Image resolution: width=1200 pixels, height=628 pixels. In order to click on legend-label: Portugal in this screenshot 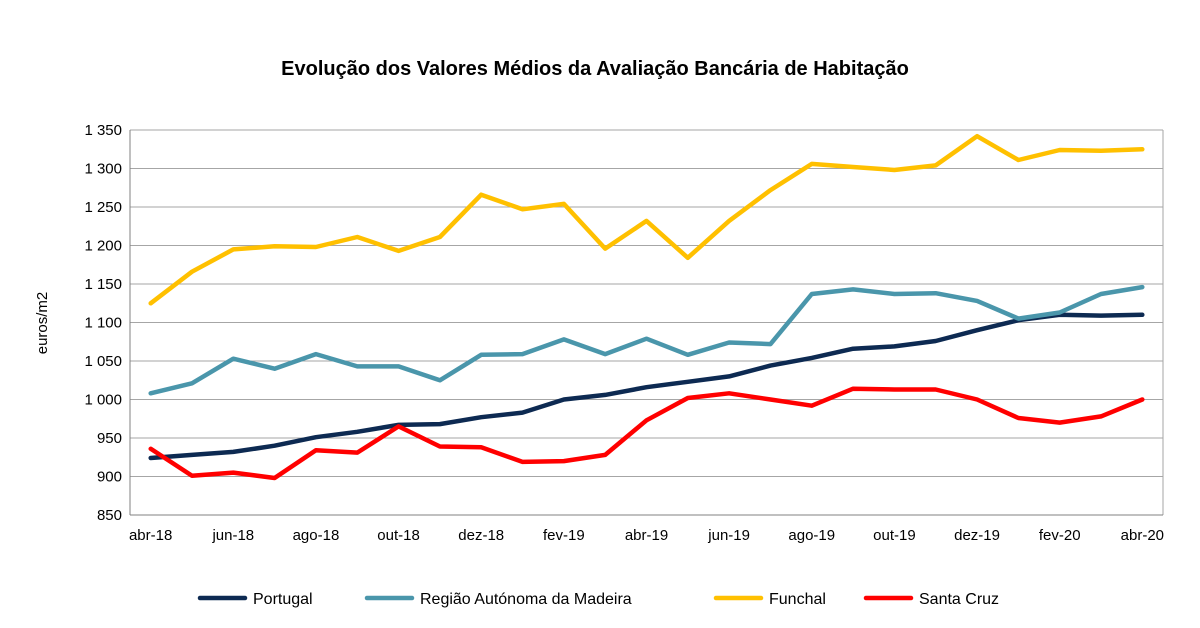, I will do `click(283, 599)`.